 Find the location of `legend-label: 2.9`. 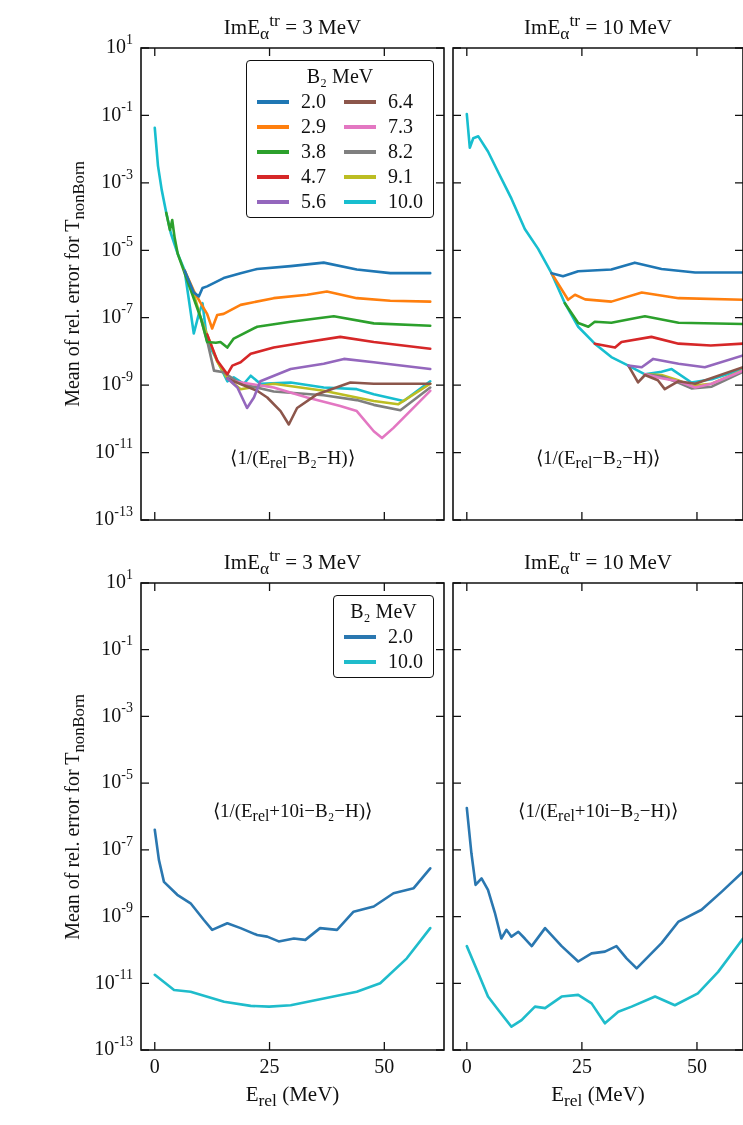

legend-label: 2.9 is located at coordinates (313, 126).